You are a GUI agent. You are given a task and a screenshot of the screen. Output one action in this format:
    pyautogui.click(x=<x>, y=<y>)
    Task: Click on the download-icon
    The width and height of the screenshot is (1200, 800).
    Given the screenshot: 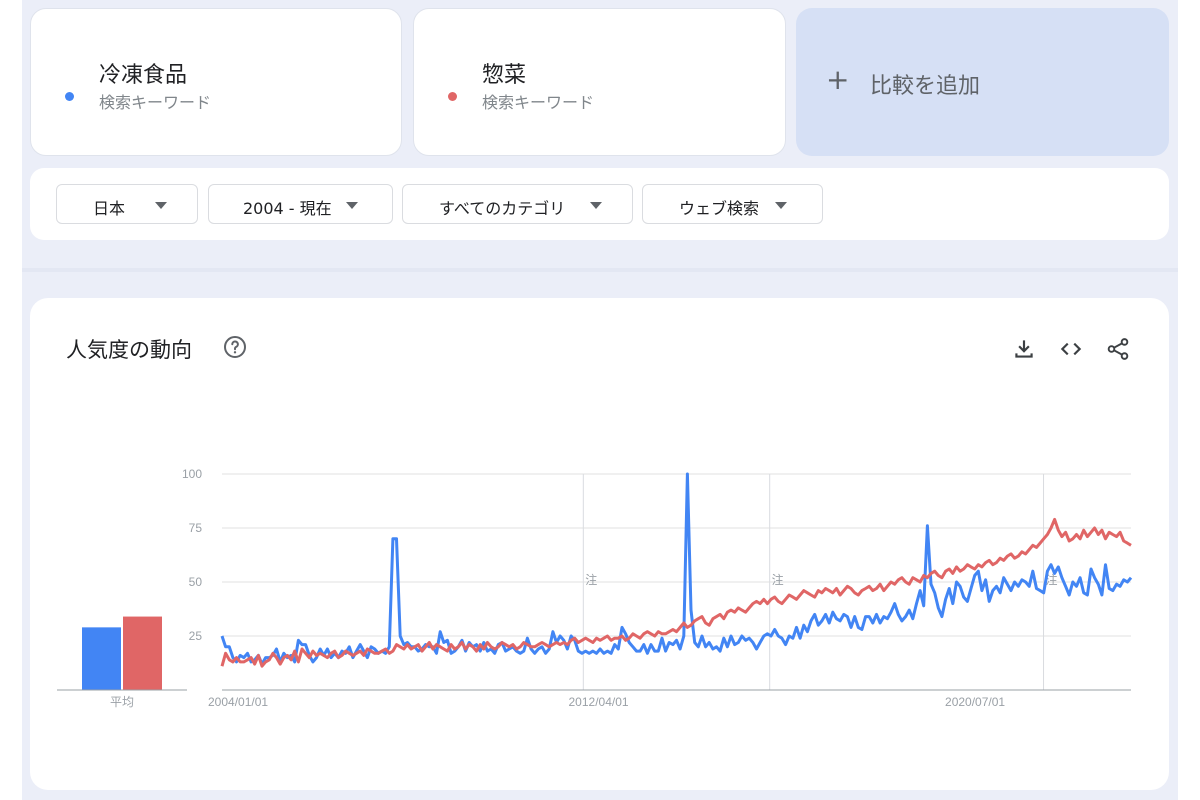 What is the action you would take?
    pyautogui.click(x=1024, y=349)
    